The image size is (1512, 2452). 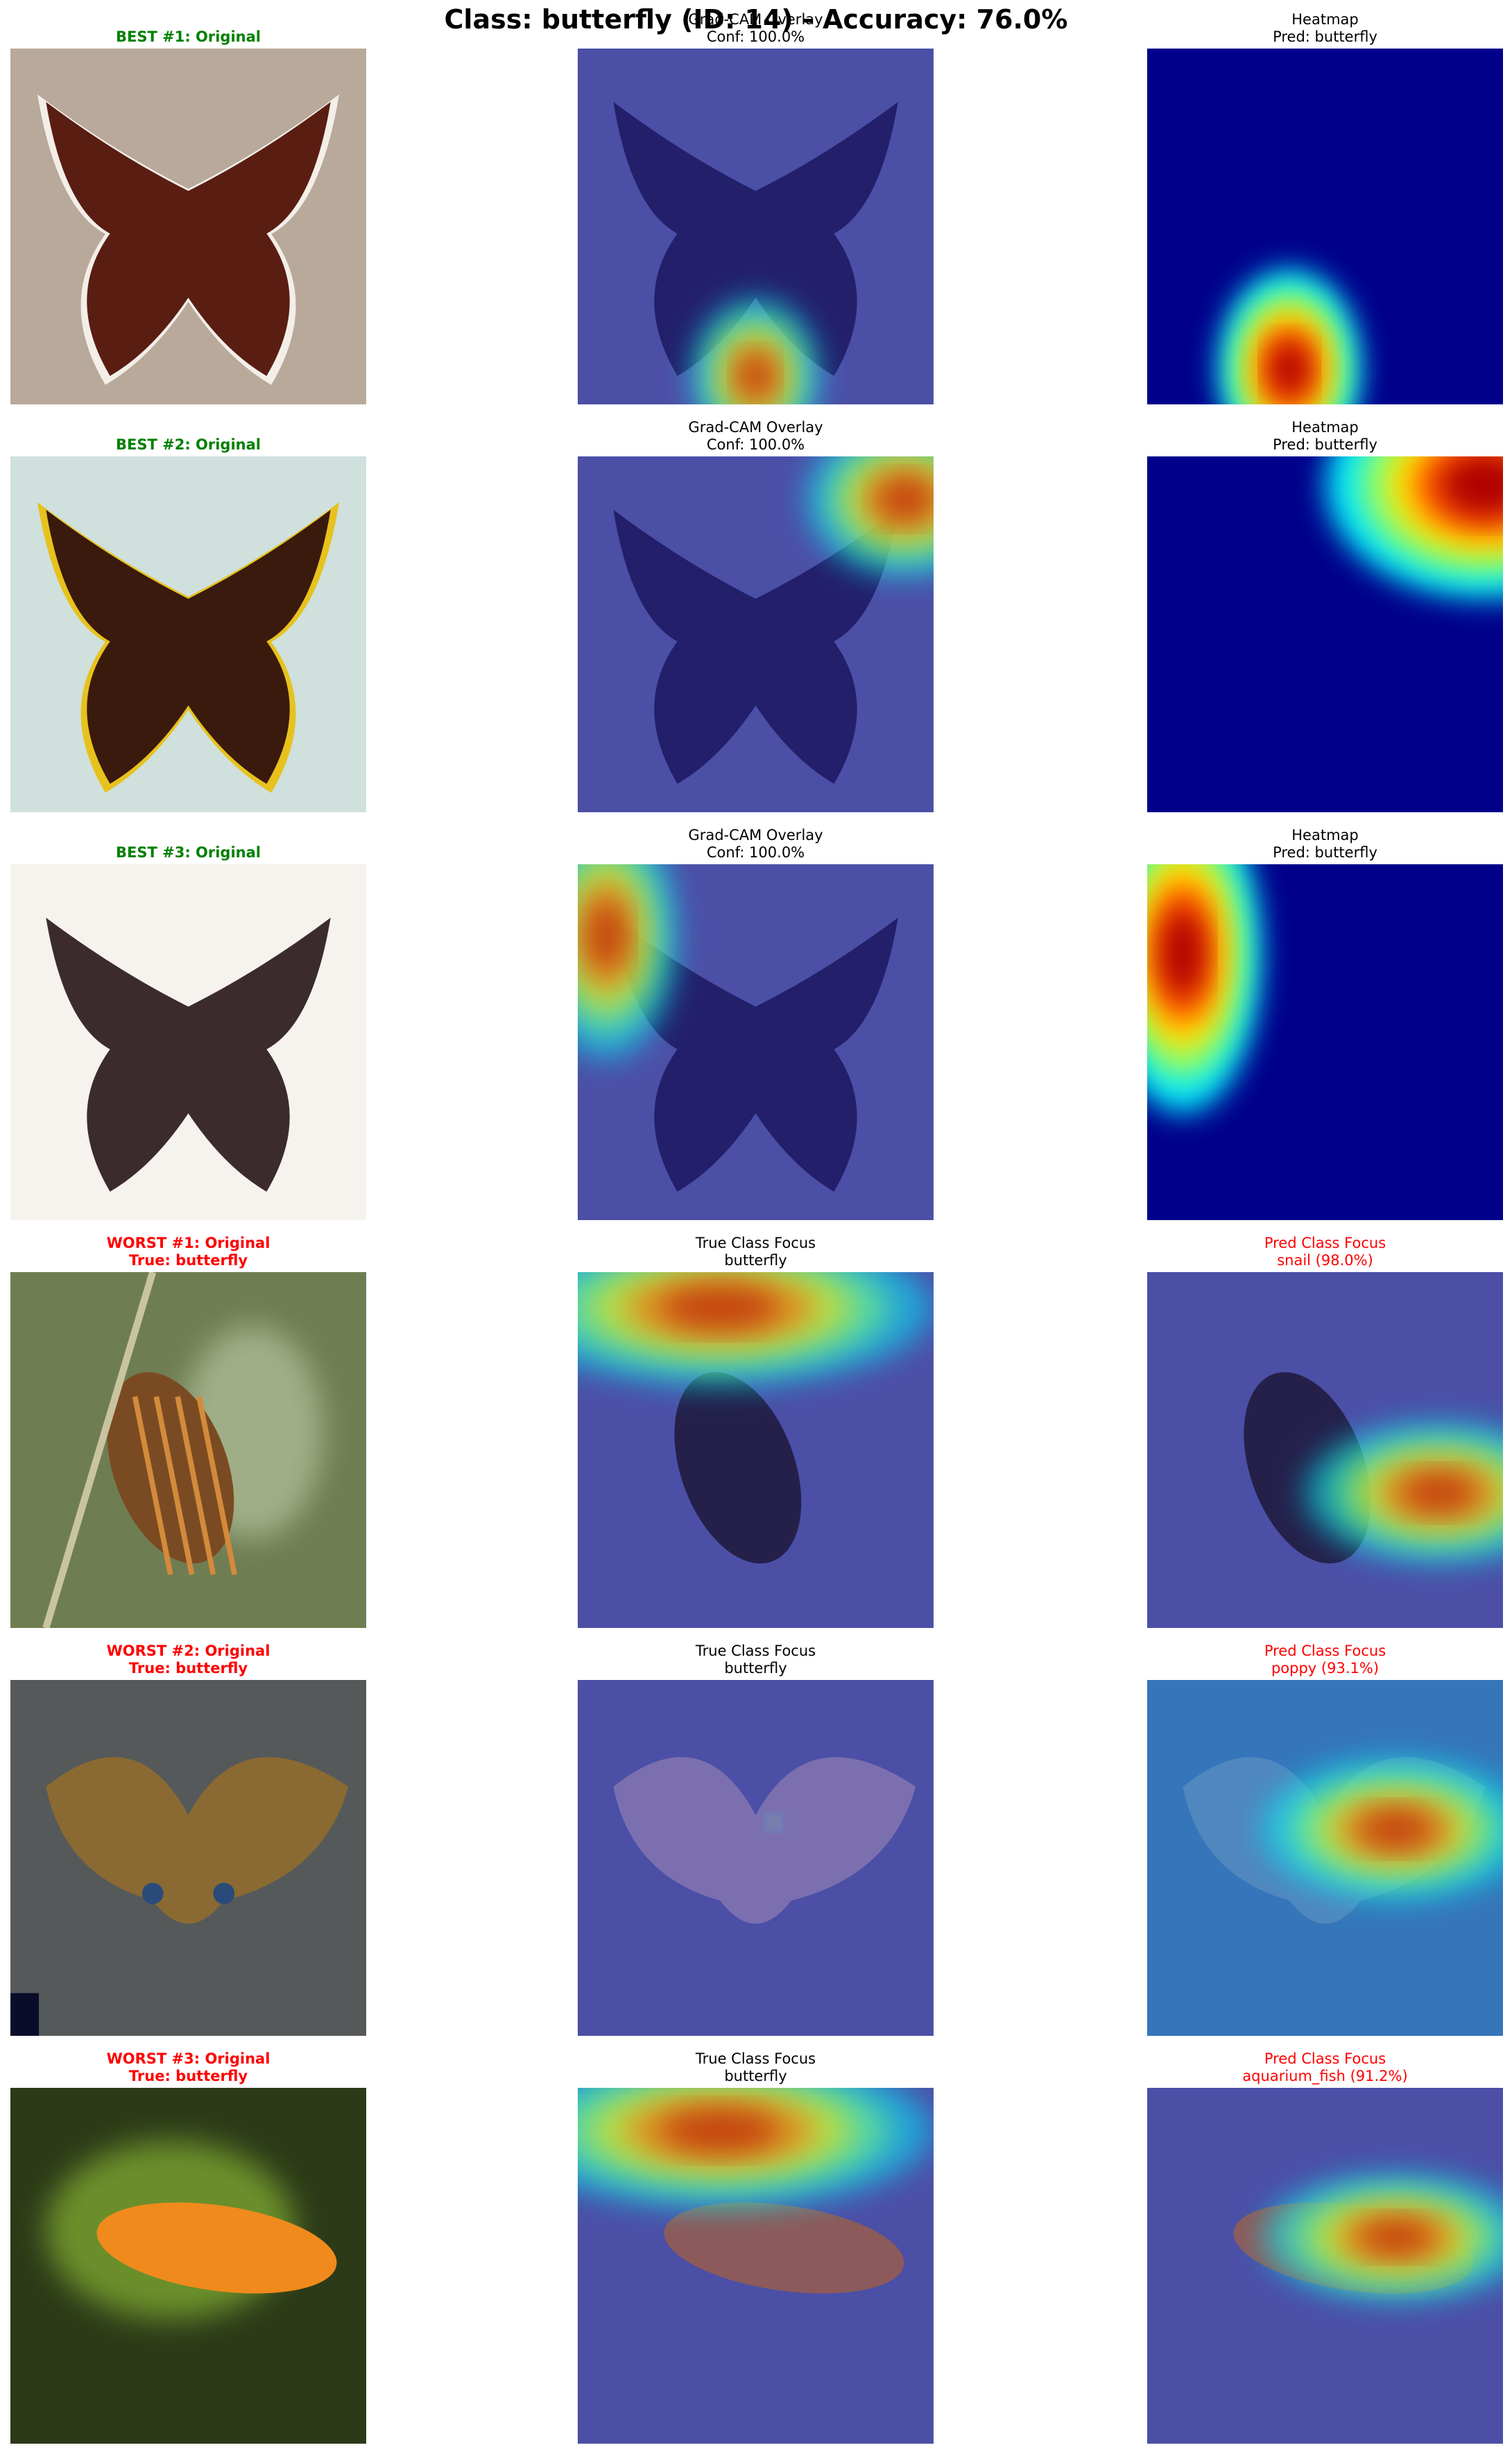 I want to click on panel-title: WORST #2: Original True: butterfly, so click(x=204, y=1660).